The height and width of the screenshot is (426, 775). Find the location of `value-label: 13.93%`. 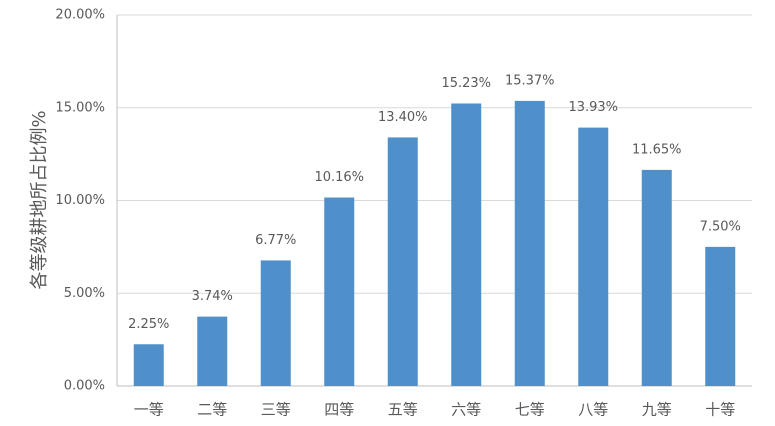

value-label: 13.93% is located at coordinates (593, 107).